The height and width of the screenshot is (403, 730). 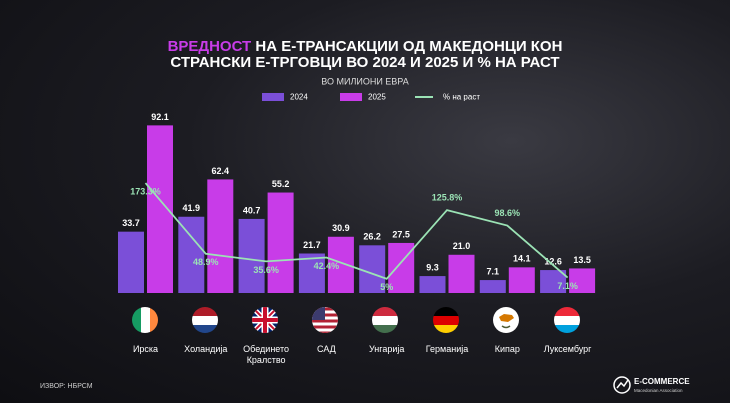 What do you see at coordinates (493, 271) in the screenshot?
I see `value-label: 7.1` at bounding box center [493, 271].